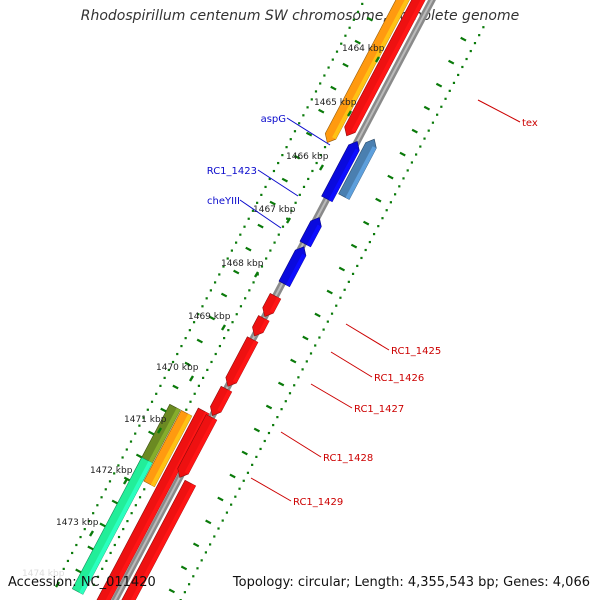  Describe the element at coordinates (357, 169) in the screenshot. I see `gene-aspG-body` at that location.